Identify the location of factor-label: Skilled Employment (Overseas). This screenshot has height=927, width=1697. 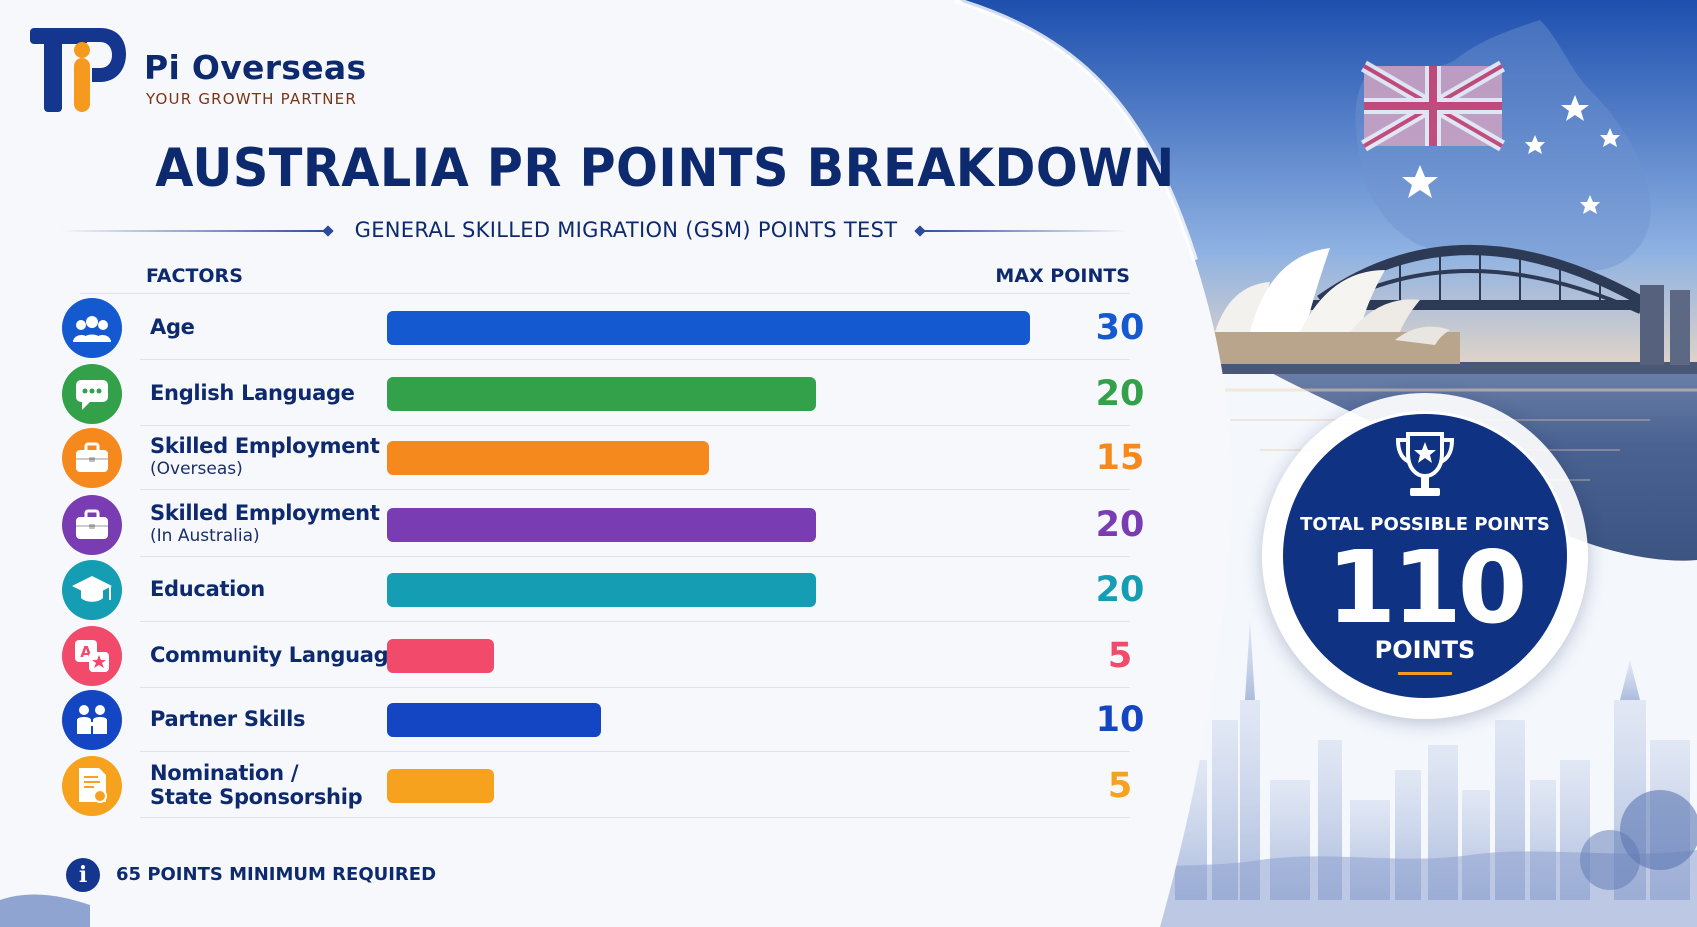
(265, 457).